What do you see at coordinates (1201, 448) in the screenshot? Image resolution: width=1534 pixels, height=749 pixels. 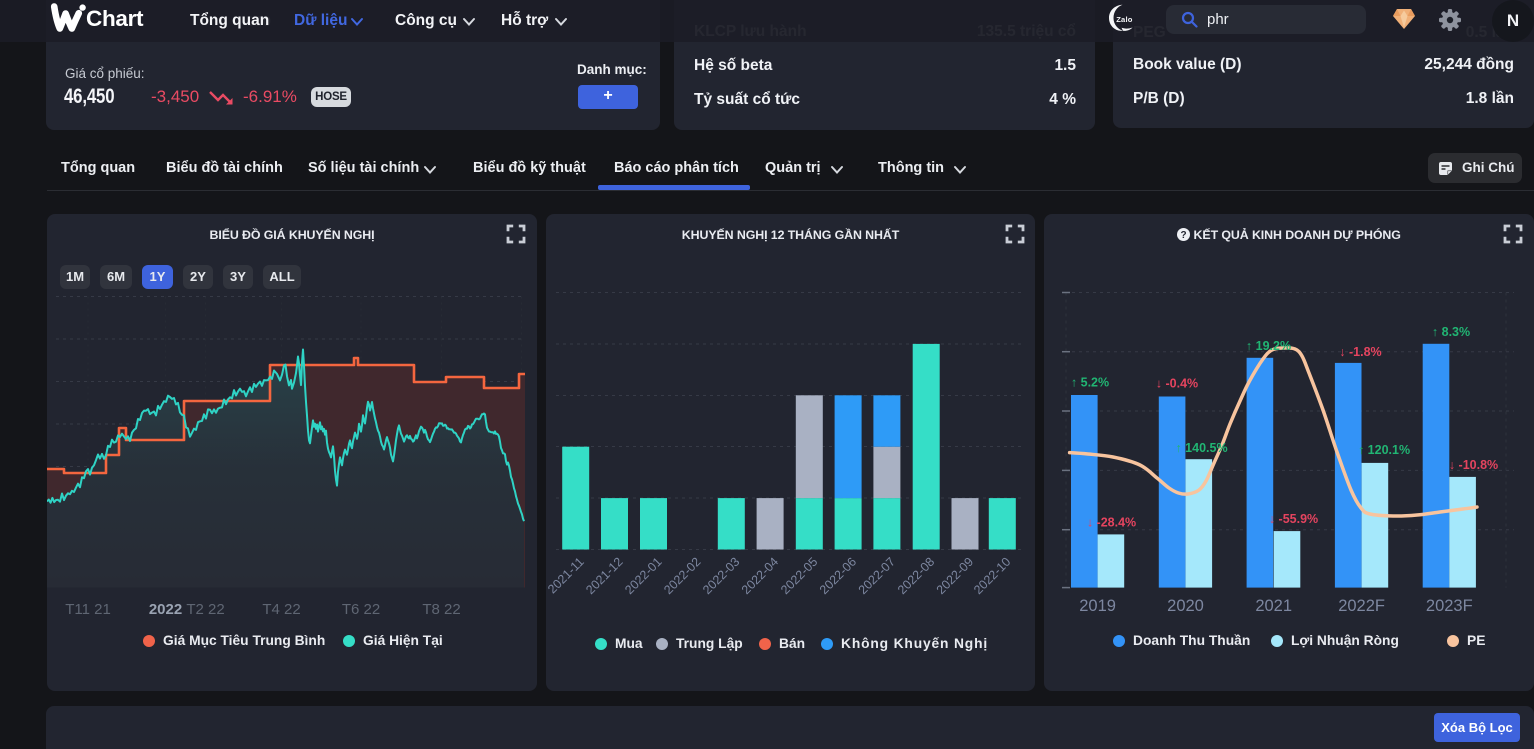 I see `svg-text: ↑ 140.5%` at bounding box center [1201, 448].